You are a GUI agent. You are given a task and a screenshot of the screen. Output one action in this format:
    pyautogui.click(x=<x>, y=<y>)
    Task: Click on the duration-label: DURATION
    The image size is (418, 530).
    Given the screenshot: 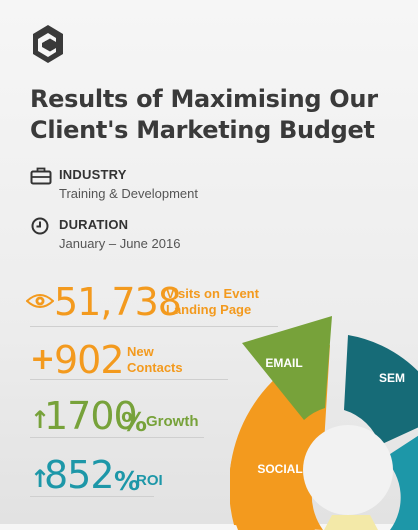 What is the action you would take?
    pyautogui.click(x=94, y=224)
    